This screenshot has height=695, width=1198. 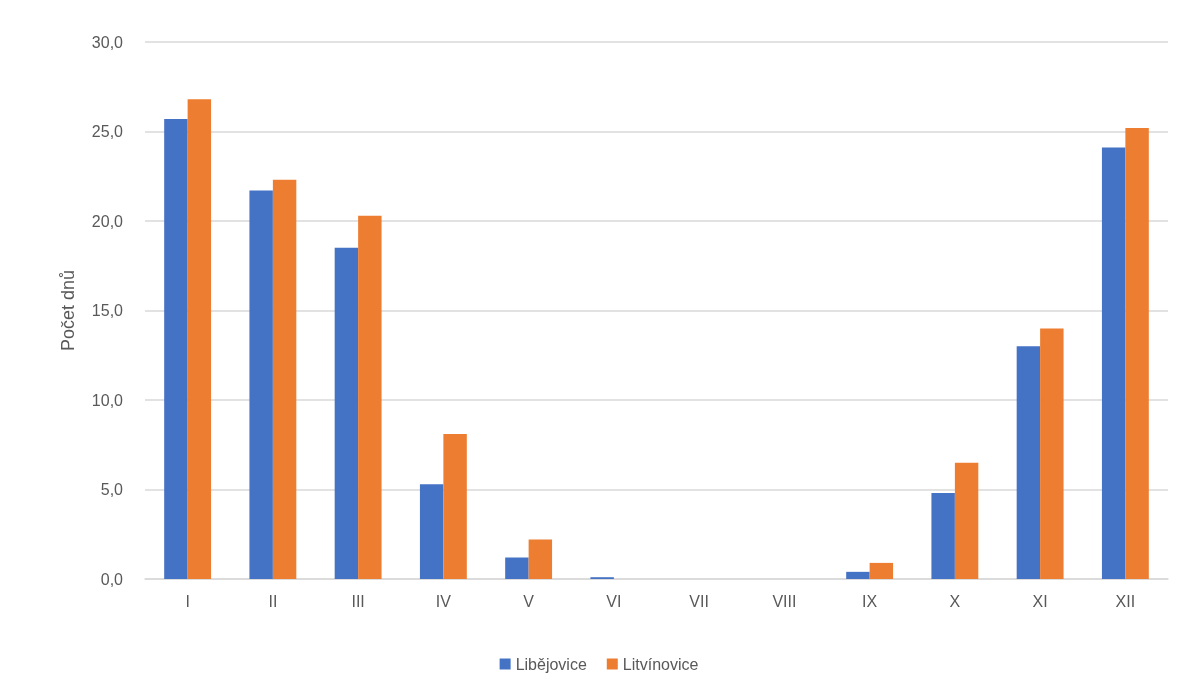 What do you see at coordinates (551, 664) in the screenshot?
I see `legend-label: Libějovice` at bounding box center [551, 664].